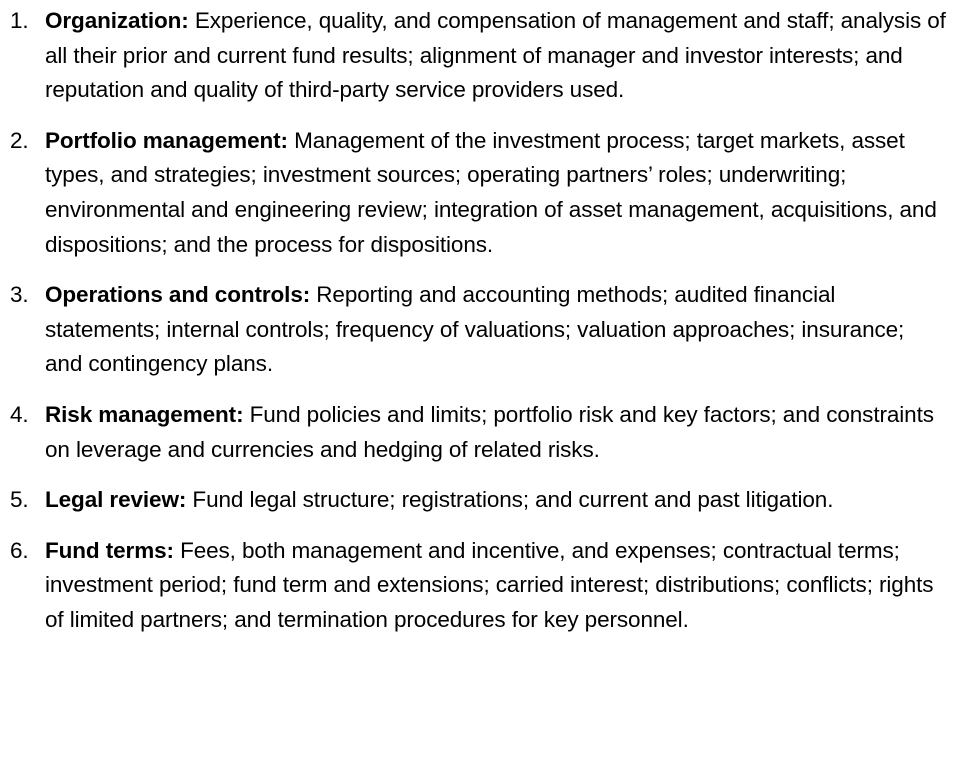 This screenshot has height=766, width=954. I want to click on list-item-number: 3., so click(19, 295).